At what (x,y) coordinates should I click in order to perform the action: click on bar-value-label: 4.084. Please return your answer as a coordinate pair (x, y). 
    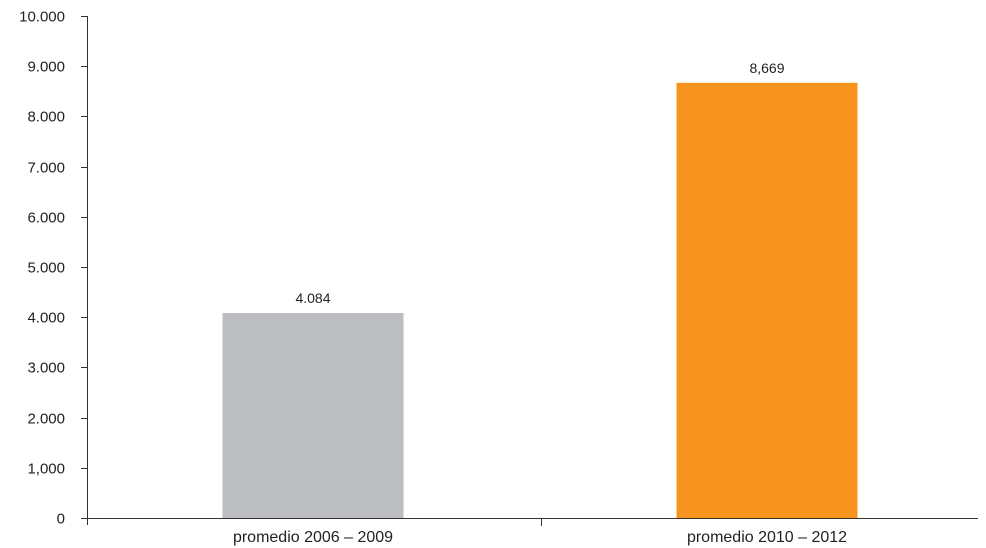
    Looking at the image, I should click on (312, 298).